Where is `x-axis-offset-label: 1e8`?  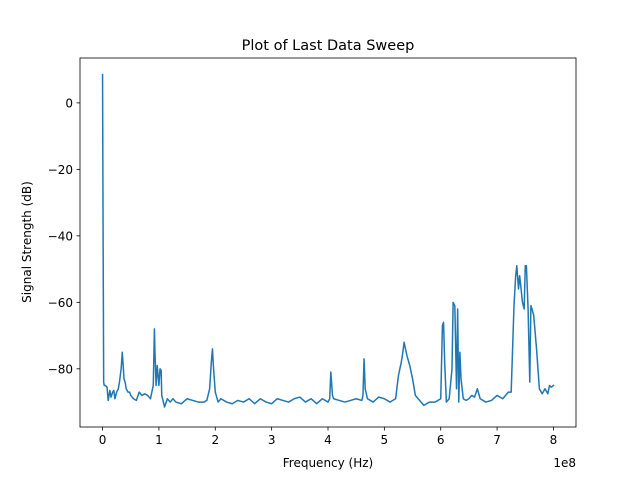
x-axis-offset-label: 1e8 is located at coordinates (564, 463).